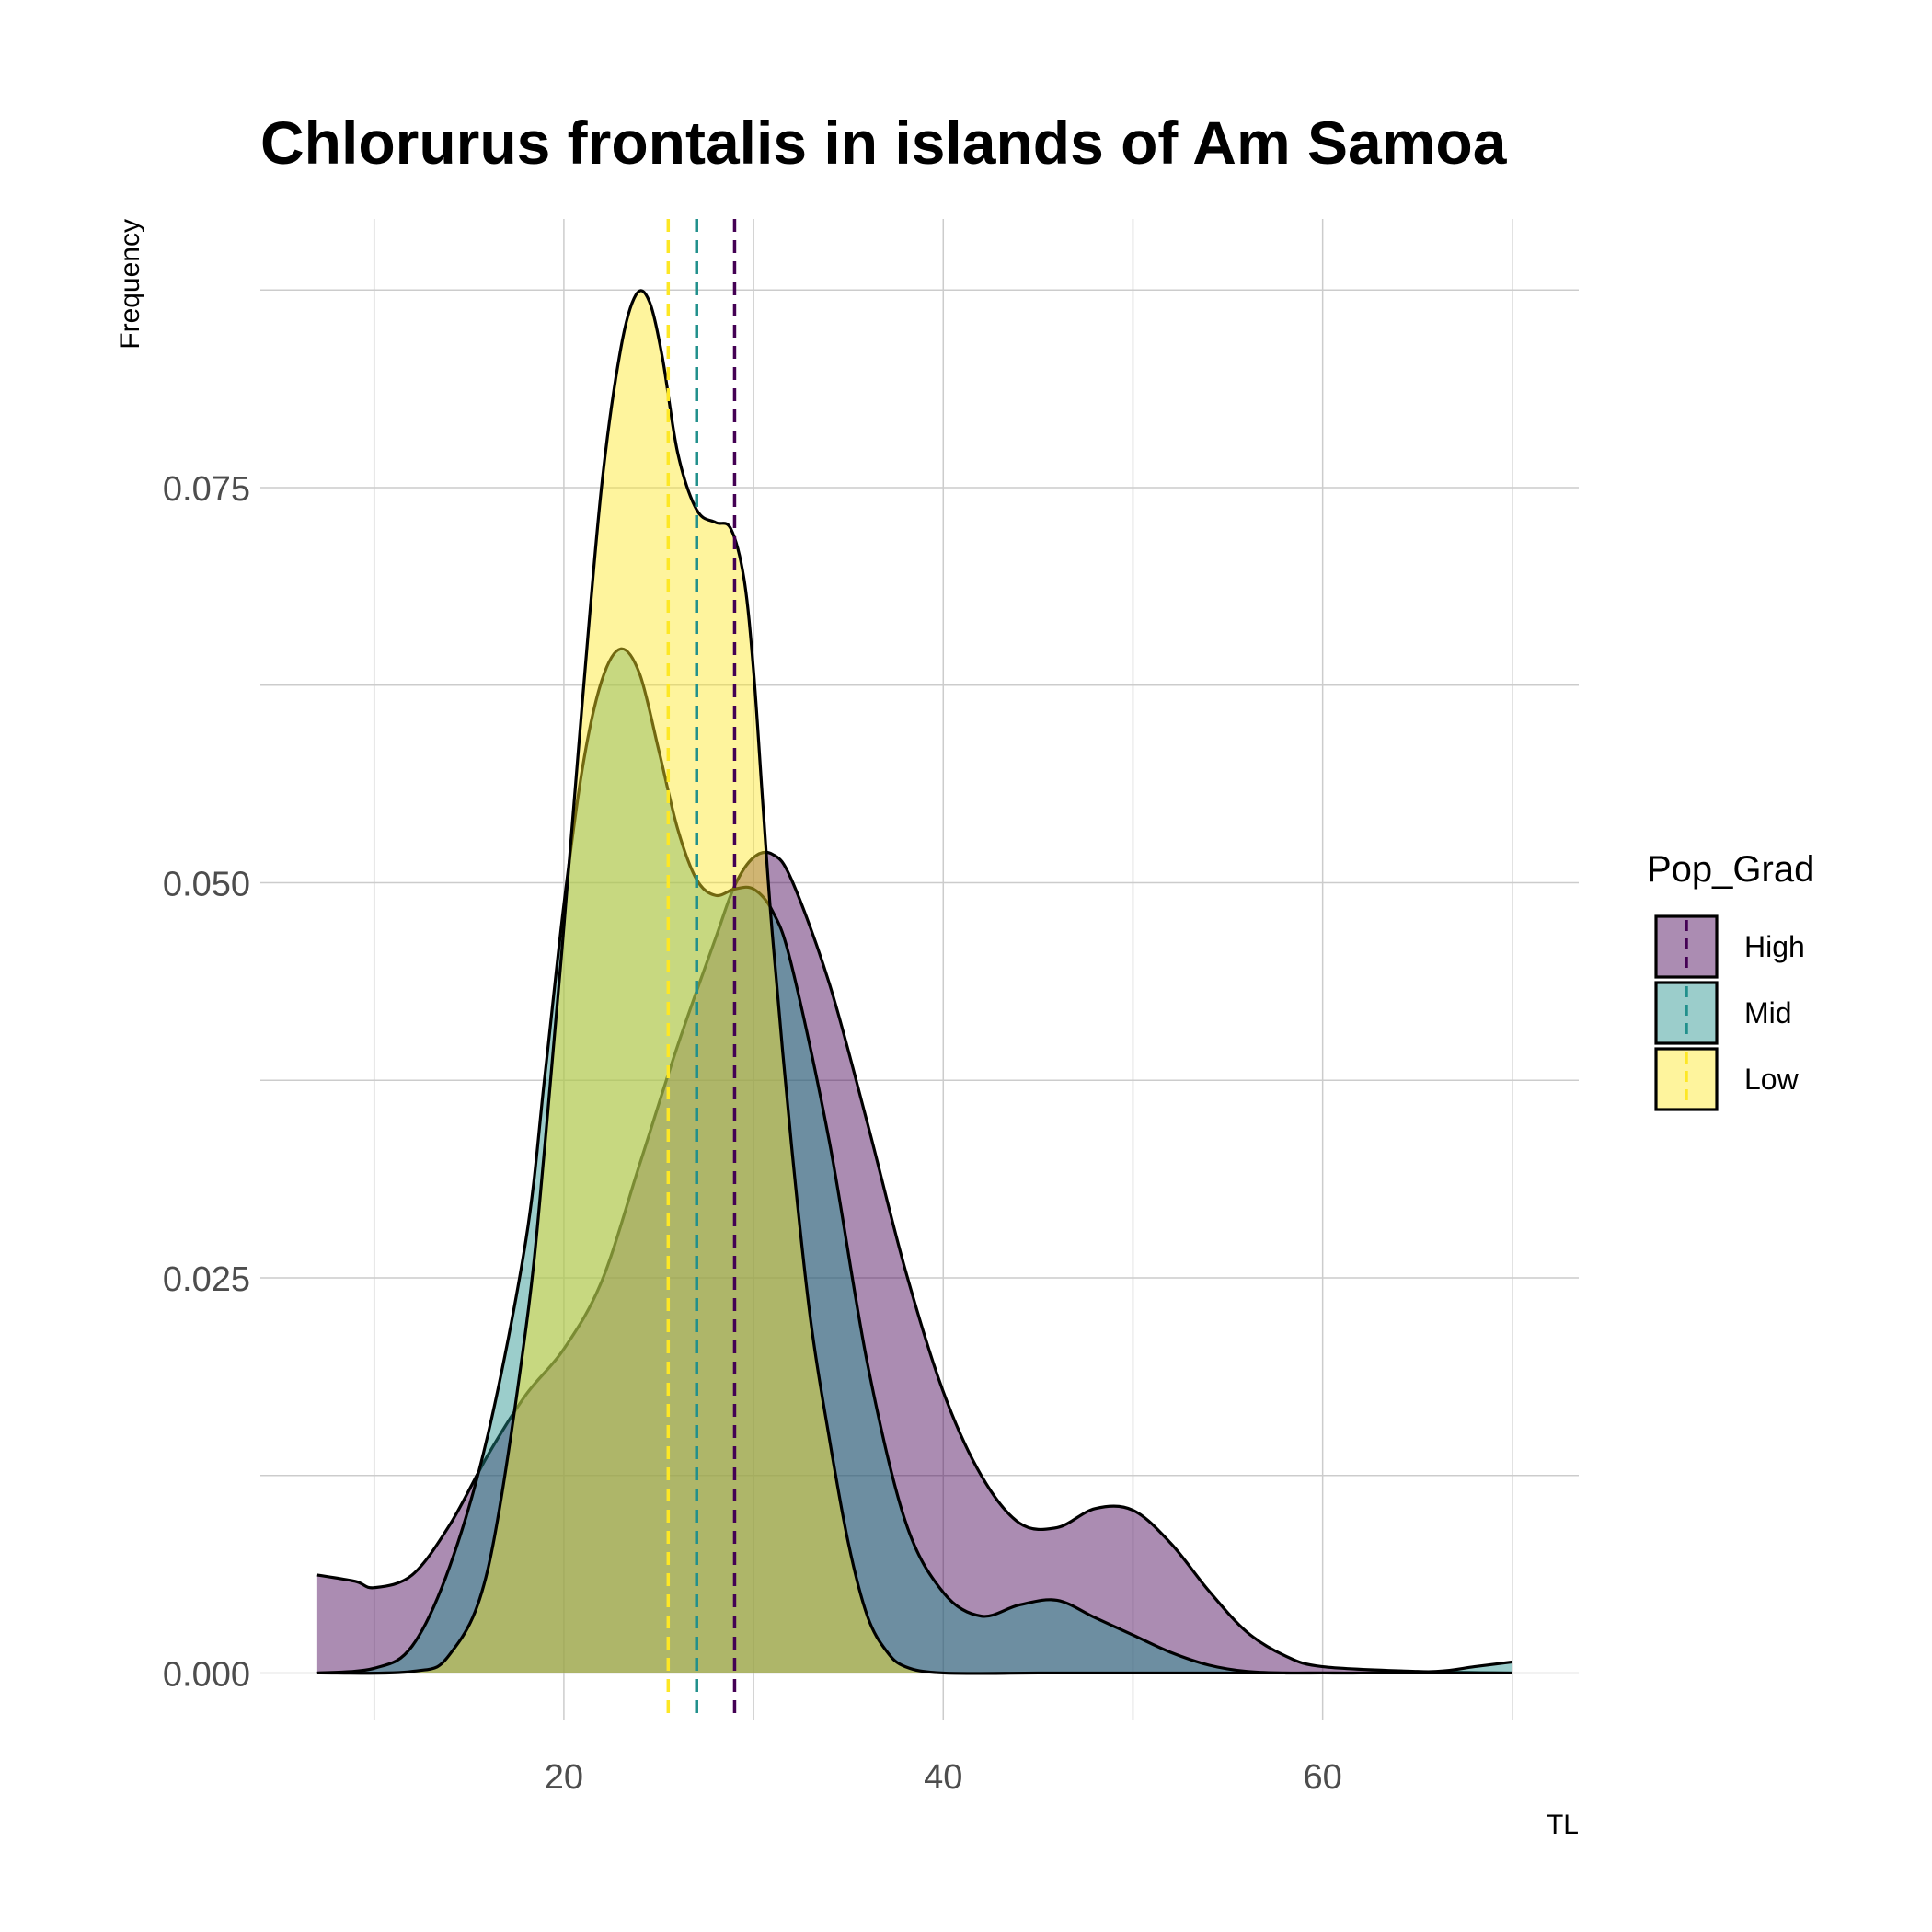  What do you see at coordinates (1768, 1012) in the screenshot?
I see `legend-label-mid: Mid` at bounding box center [1768, 1012].